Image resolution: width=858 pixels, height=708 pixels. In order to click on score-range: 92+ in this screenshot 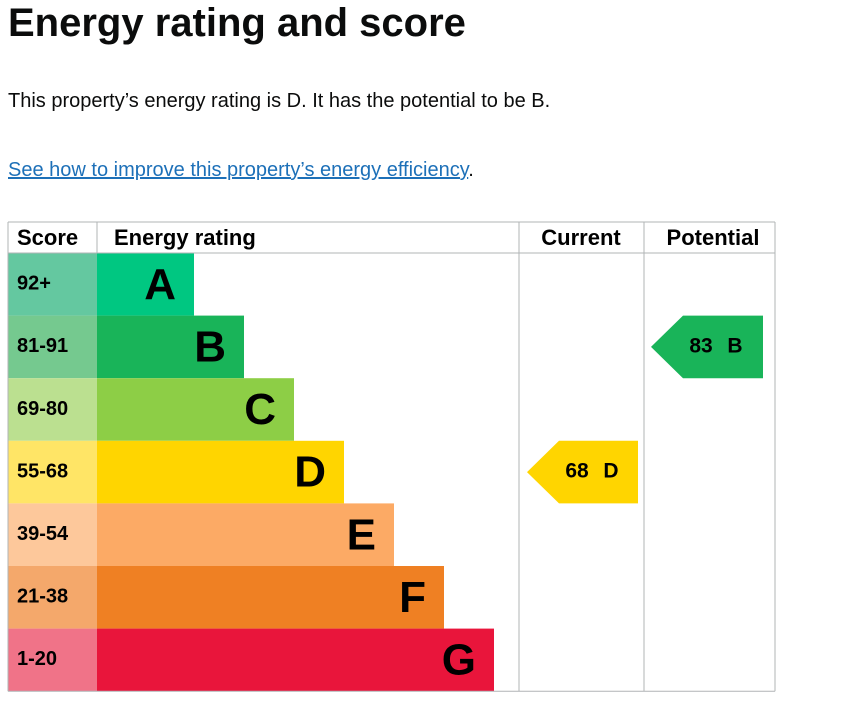, I will do `click(34, 284)`.